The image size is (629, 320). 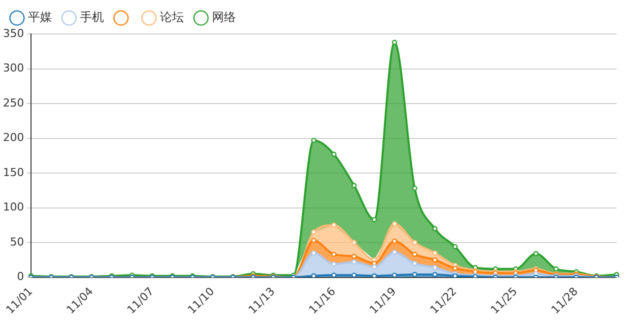 I want to click on legend-label: 手机, so click(x=92, y=17).